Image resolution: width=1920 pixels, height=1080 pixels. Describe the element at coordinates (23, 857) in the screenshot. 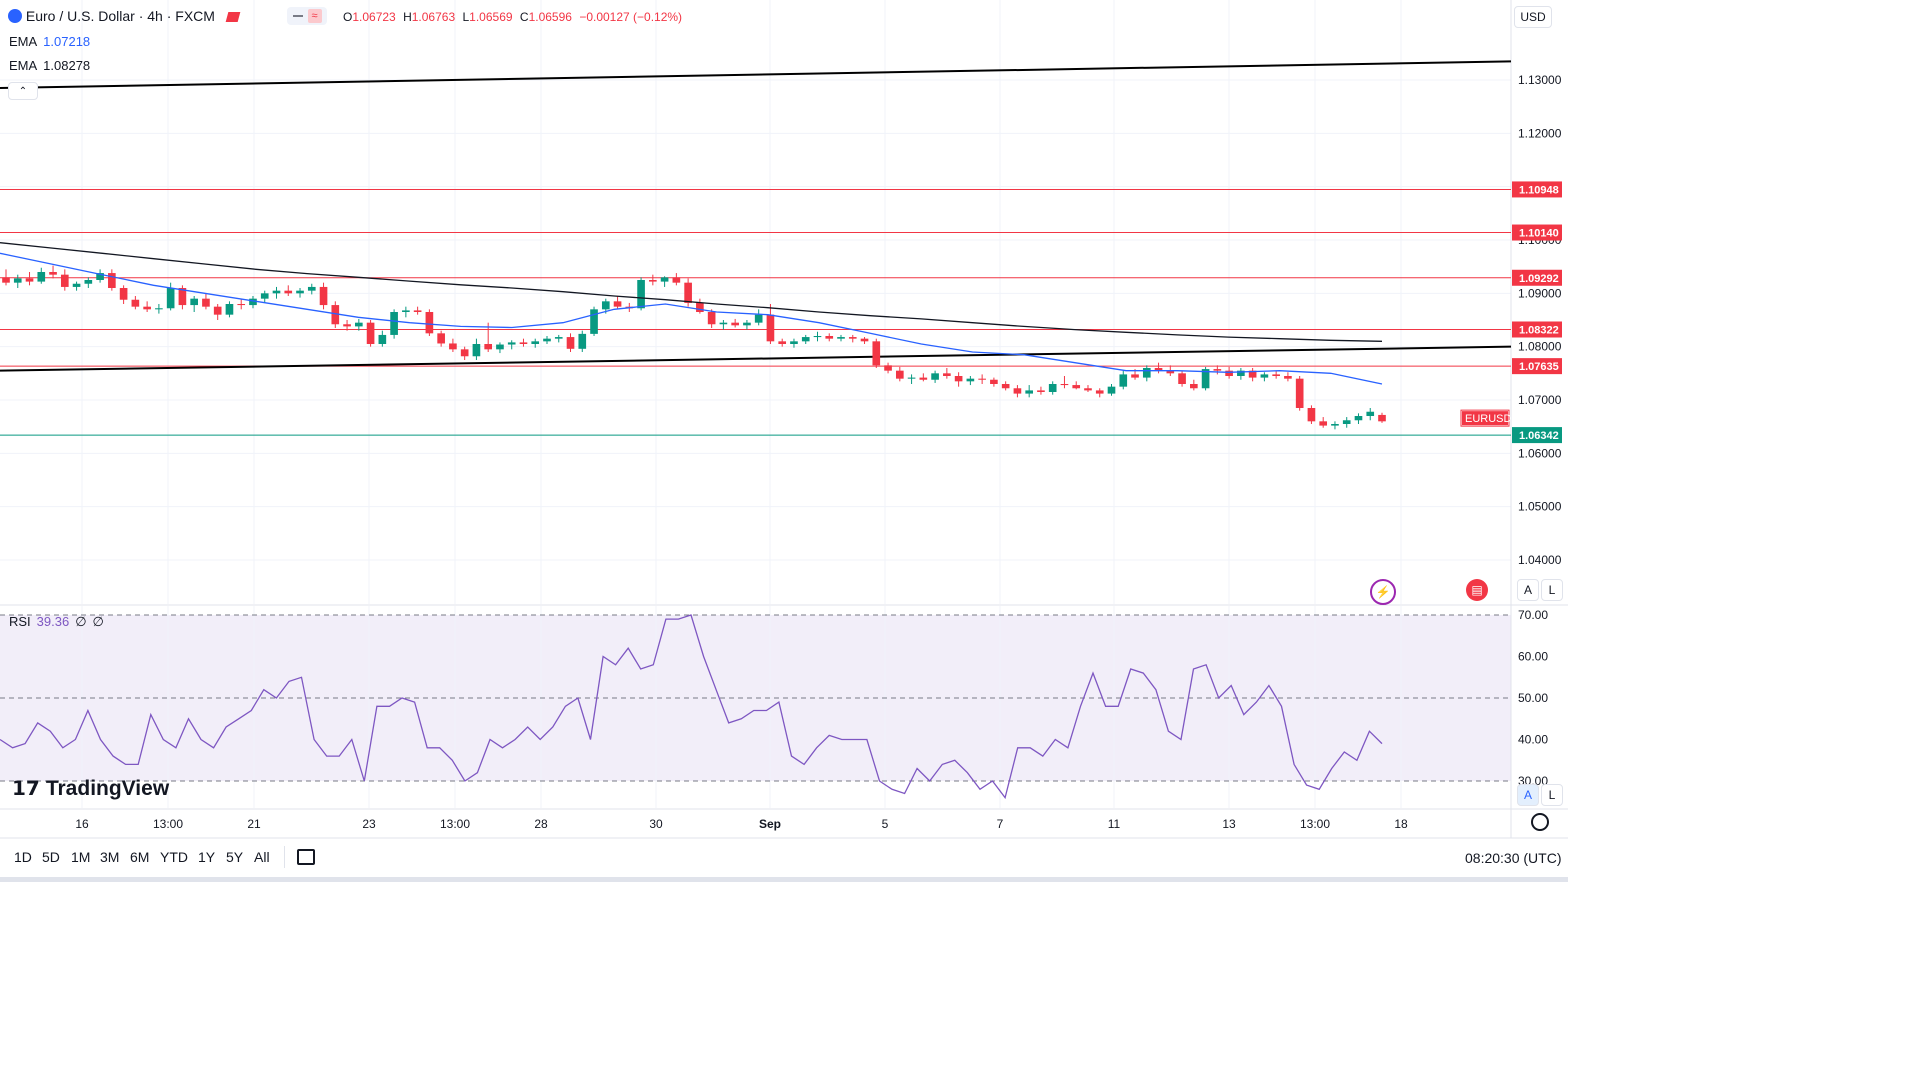

I see `timeframe-1d: 1D` at that location.